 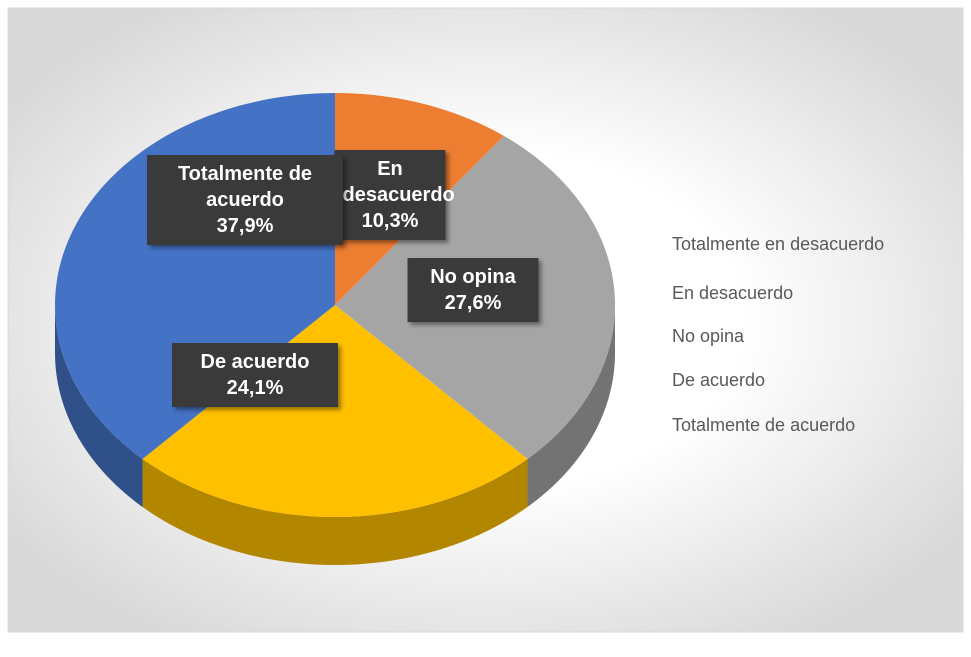 I want to click on legend-entry: De acuerdo, so click(x=718, y=380).